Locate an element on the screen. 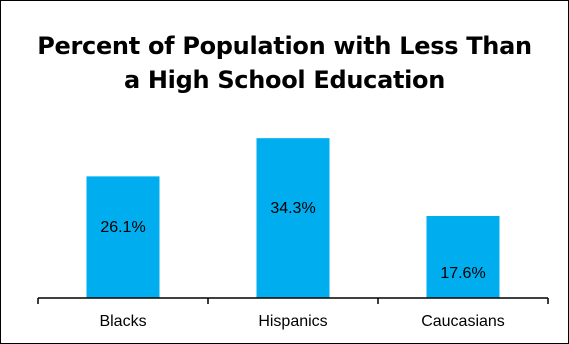 The image size is (569, 344). category-labels-group: Blacks Hispanics Caucasians is located at coordinates (301, 321).